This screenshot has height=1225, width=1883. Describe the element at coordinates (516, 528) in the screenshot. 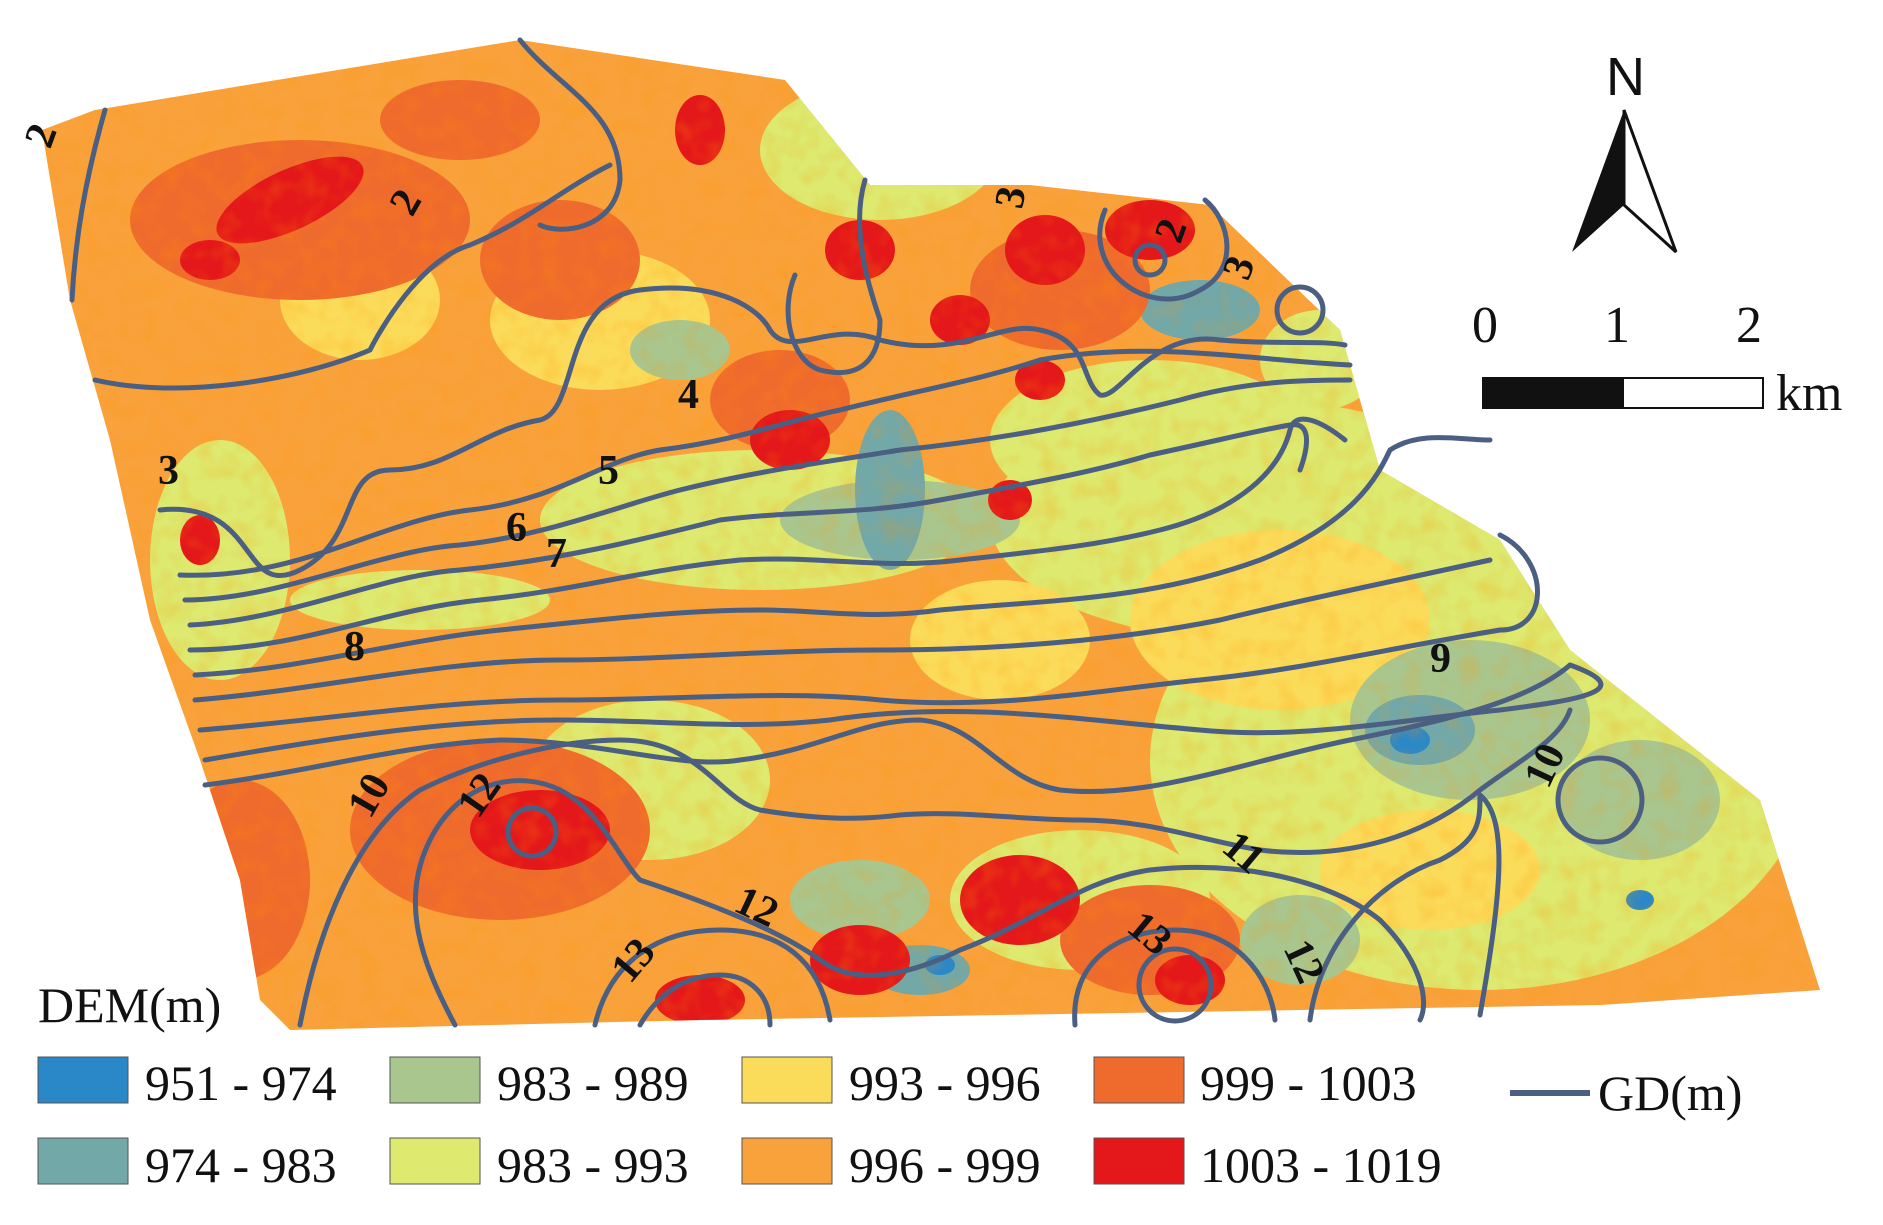

I see `contour-label: 6` at that location.